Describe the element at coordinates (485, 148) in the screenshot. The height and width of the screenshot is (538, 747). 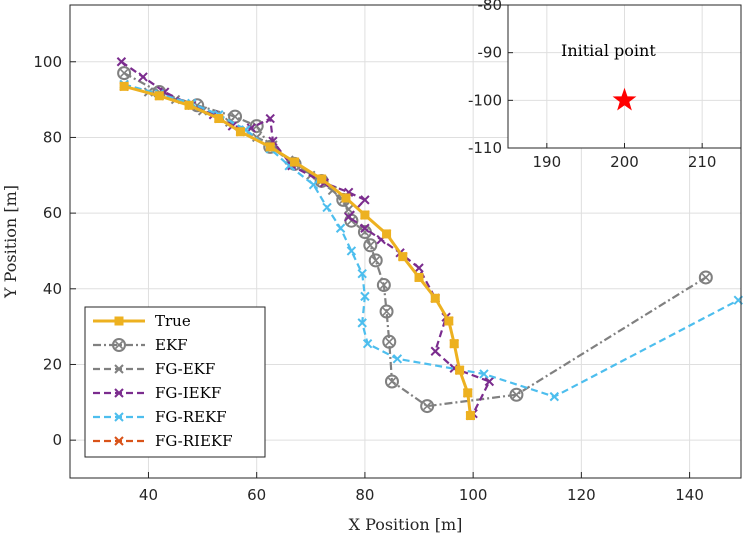
I see `inset-y-tick-label: -110` at that location.